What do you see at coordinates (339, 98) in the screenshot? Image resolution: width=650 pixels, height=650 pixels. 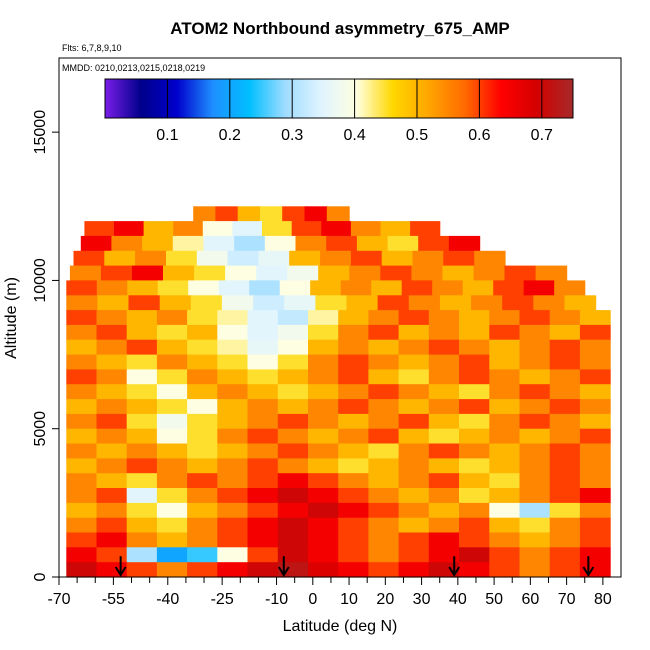 I see `colorbar-gradient` at bounding box center [339, 98].